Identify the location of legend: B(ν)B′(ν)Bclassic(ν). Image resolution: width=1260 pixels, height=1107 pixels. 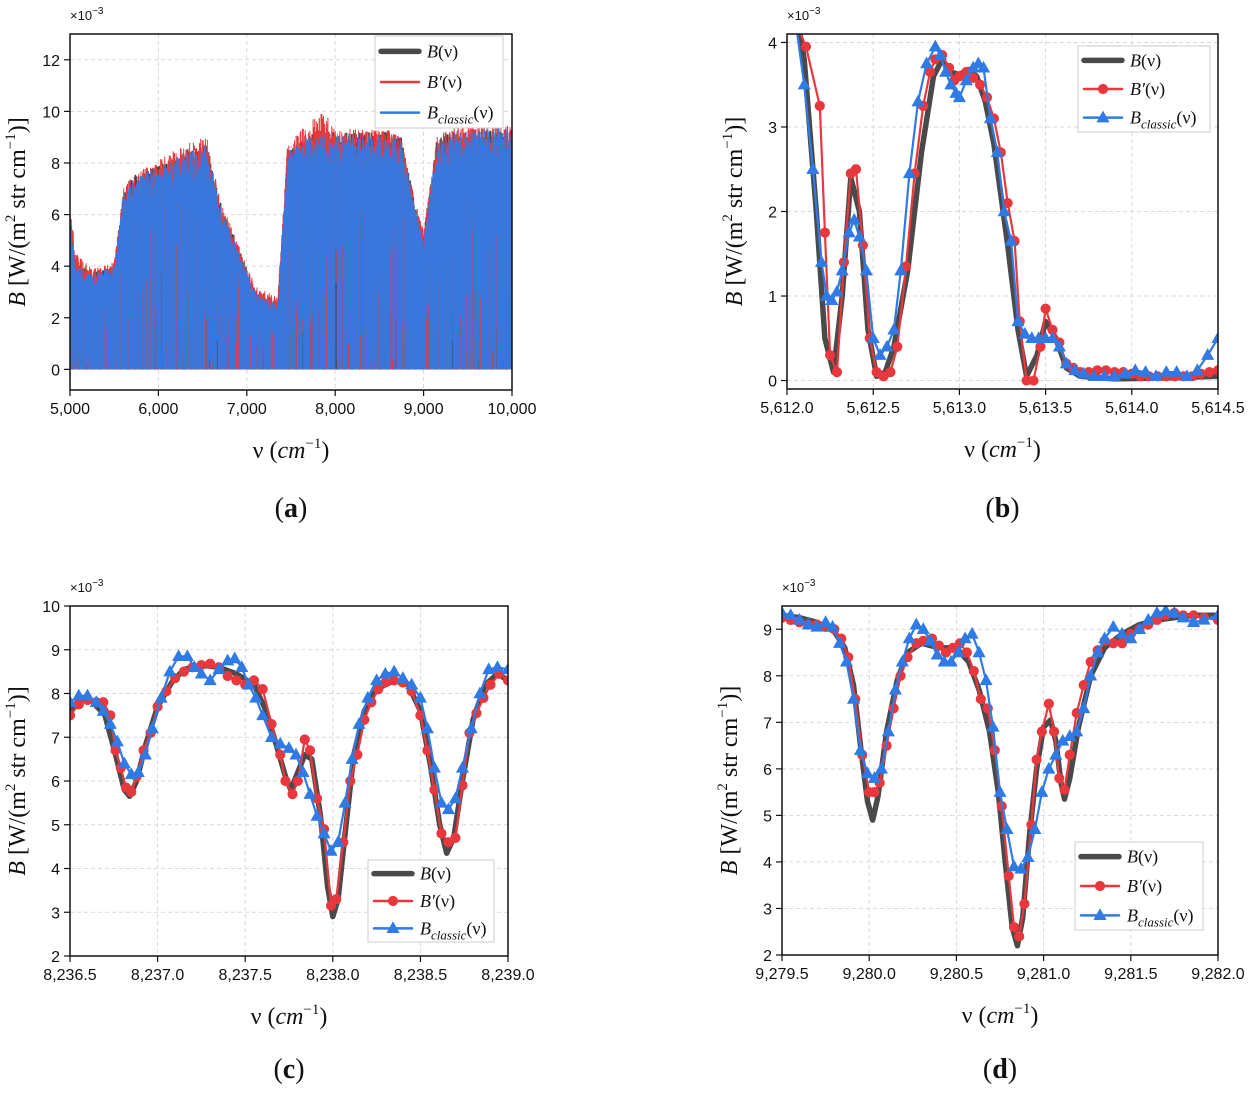
(439, 82).